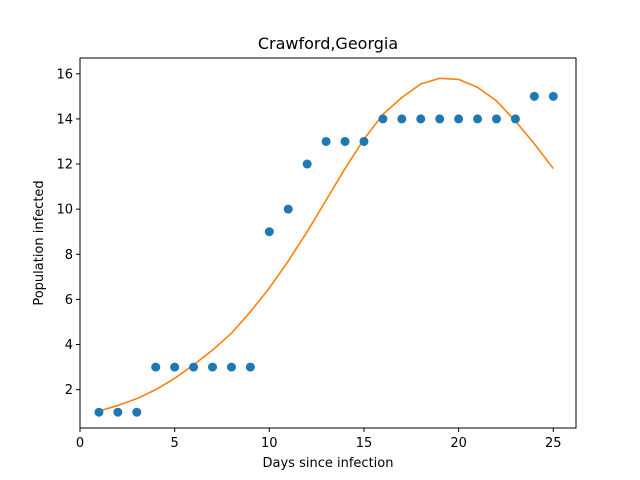 The width and height of the screenshot is (640, 480). I want to click on x-tick-label: 5, so click(175, 443).